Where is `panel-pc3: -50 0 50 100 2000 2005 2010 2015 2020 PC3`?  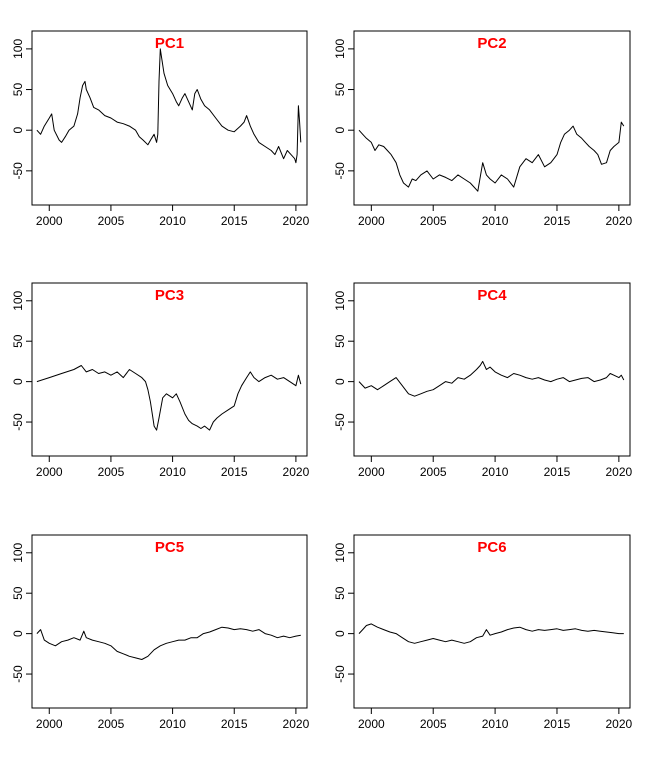 panel-pc3: -50 0 50 100 2000 2005 2010 2015 2020 PC3 is located at coordinates (160, 380).